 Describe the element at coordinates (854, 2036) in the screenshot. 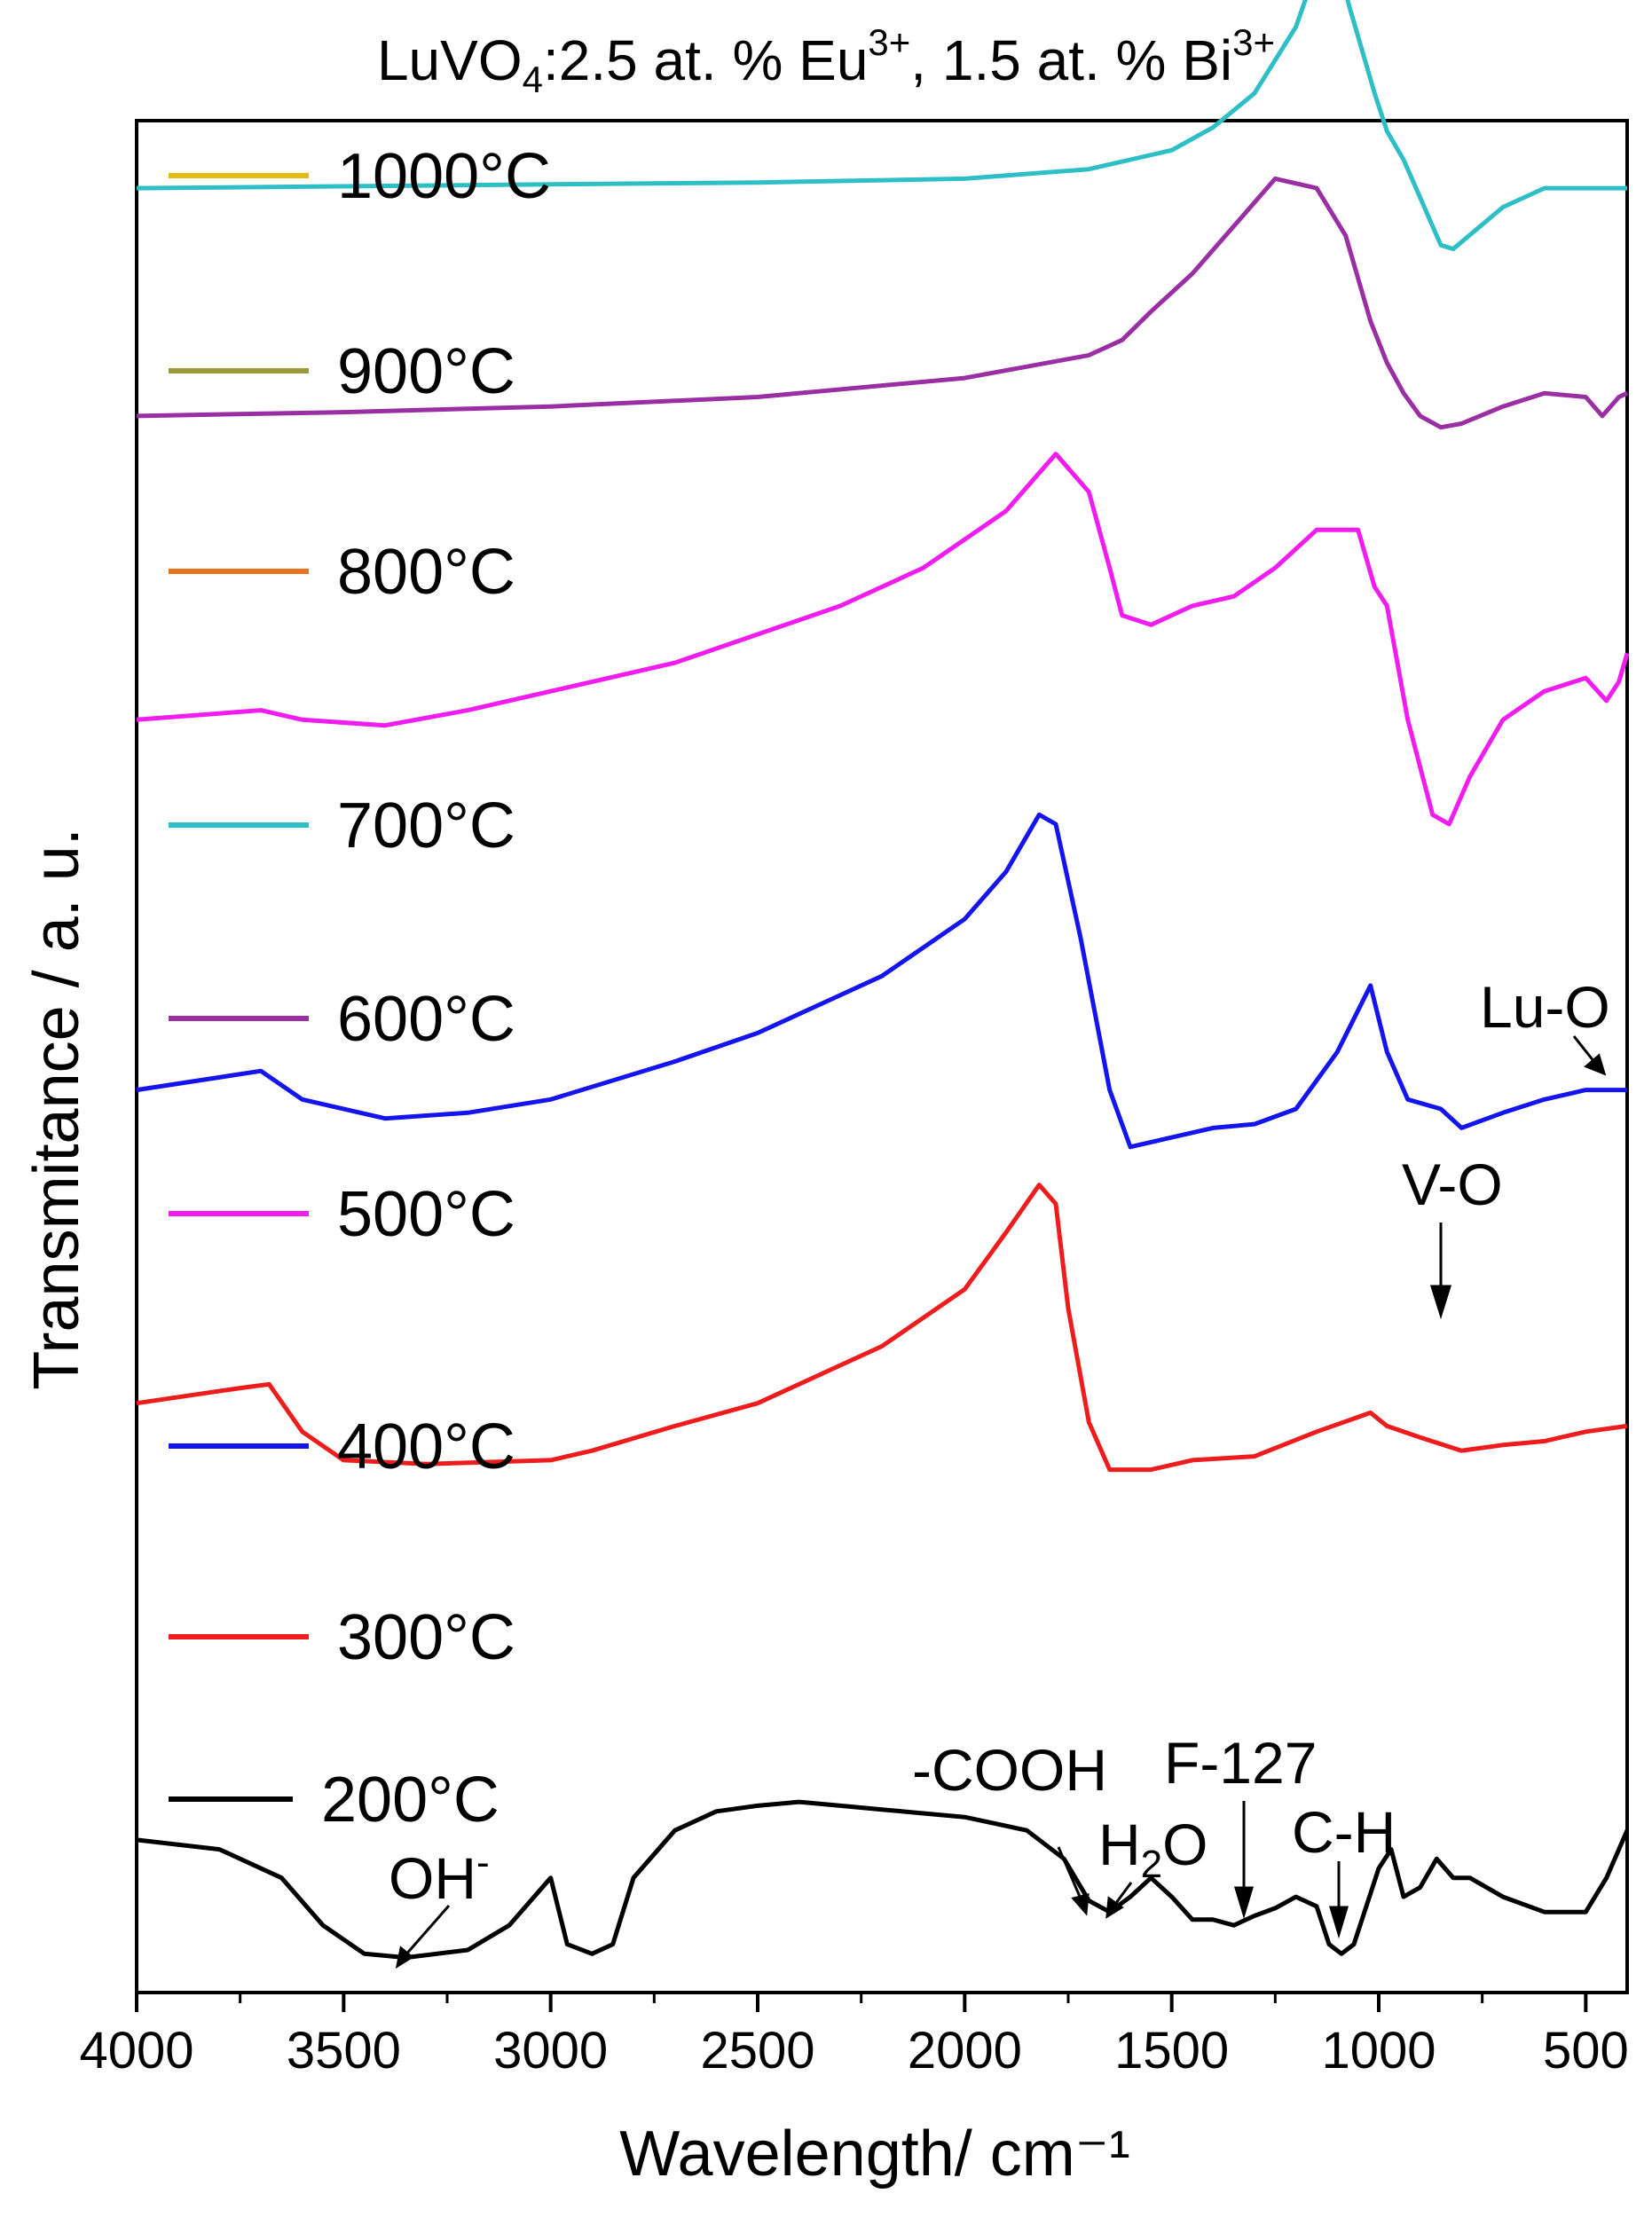

I see `x-ticks-group: 4000 3500 3000 2500 2000 1500 1000 500` at that location.